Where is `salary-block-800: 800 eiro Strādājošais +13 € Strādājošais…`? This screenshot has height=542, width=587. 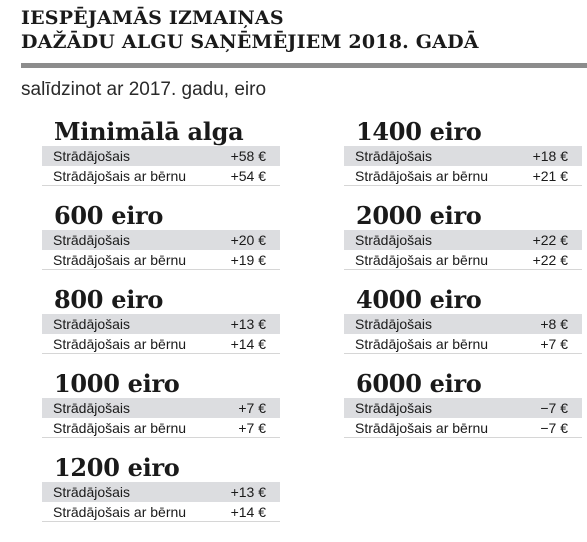 salary-block-800: 800 eiro Strādājošais +13 € Strādājošais… is located at coordinates (161, 320).